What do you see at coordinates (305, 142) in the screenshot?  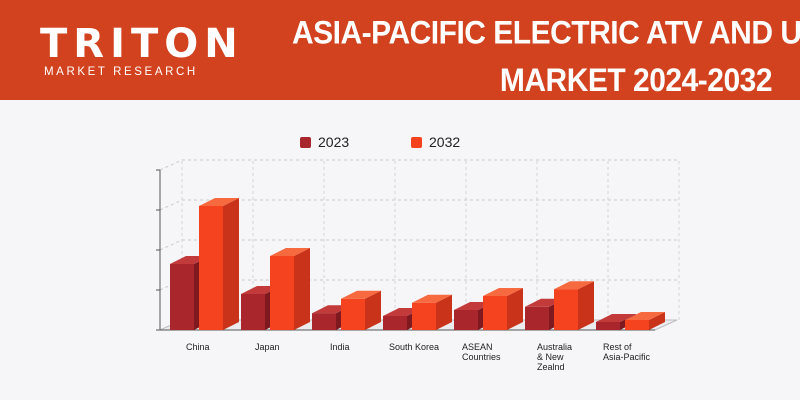 I see `legend-swatch-2023` at bounding box center [305, 142].